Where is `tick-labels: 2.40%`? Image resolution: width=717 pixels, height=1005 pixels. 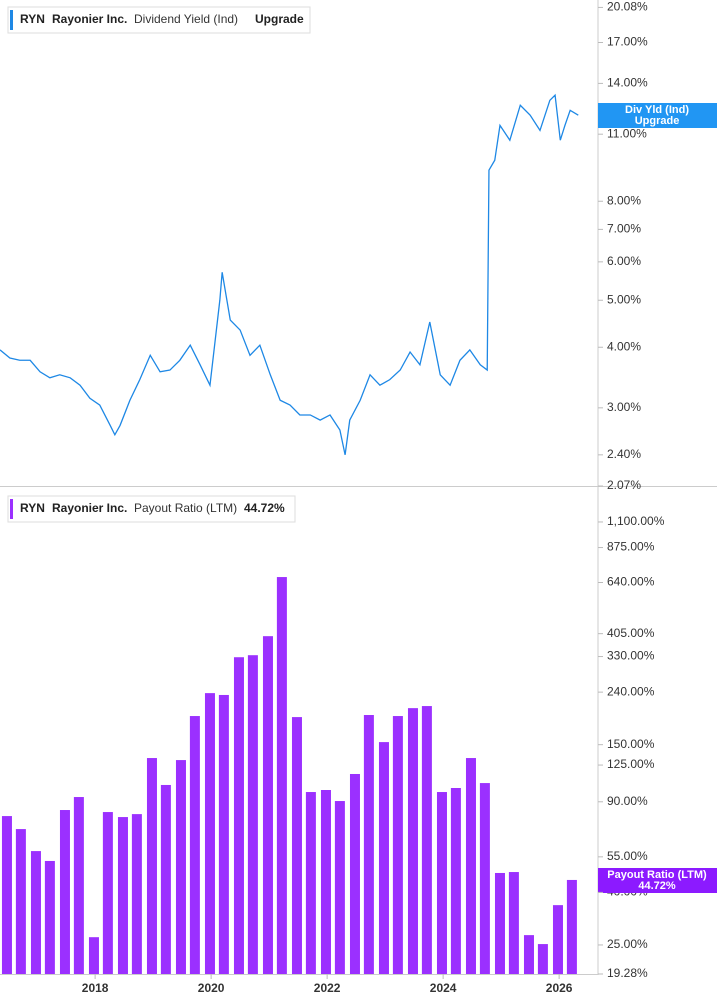 tick-labels: 2.40% is located at coordinates (624, 454).